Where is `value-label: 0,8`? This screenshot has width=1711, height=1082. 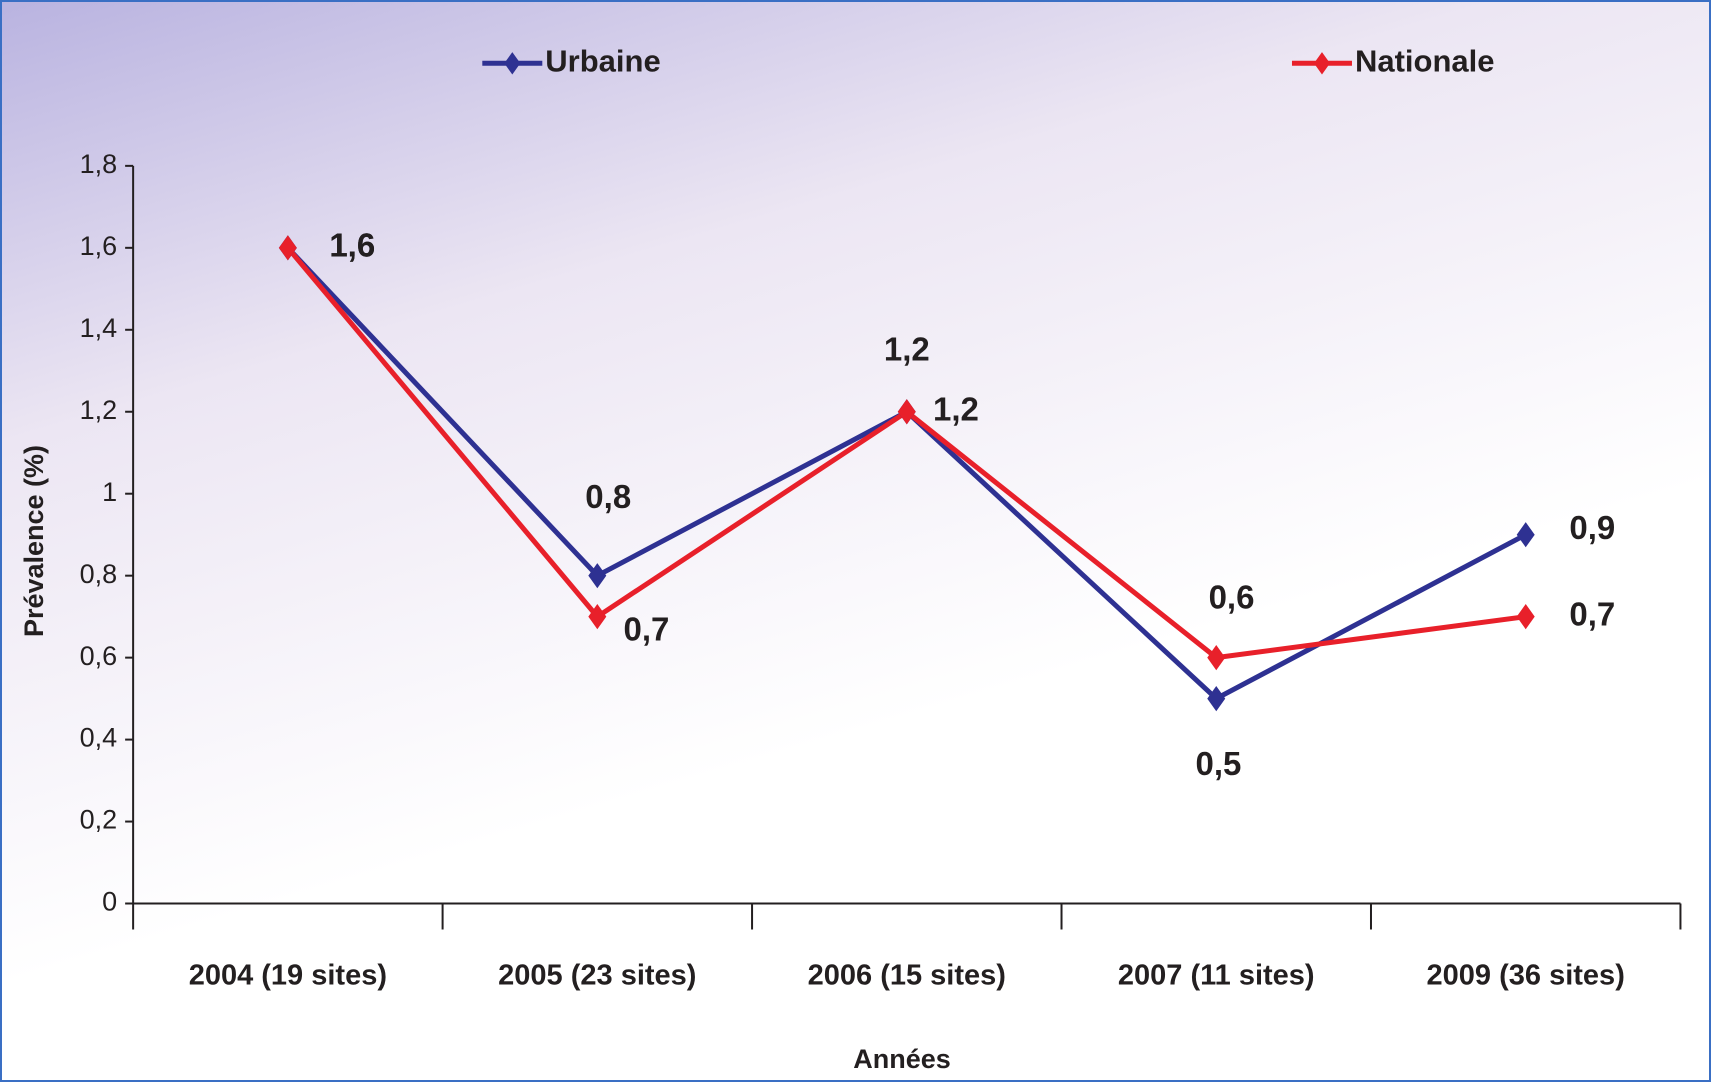 value-label: 0,8 is located at coordinates (608, 496).